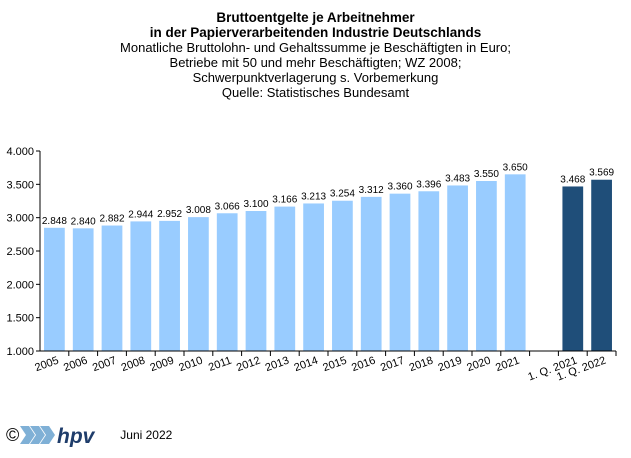  I want to click on x-tick-label: 2013, so click(277, 365).